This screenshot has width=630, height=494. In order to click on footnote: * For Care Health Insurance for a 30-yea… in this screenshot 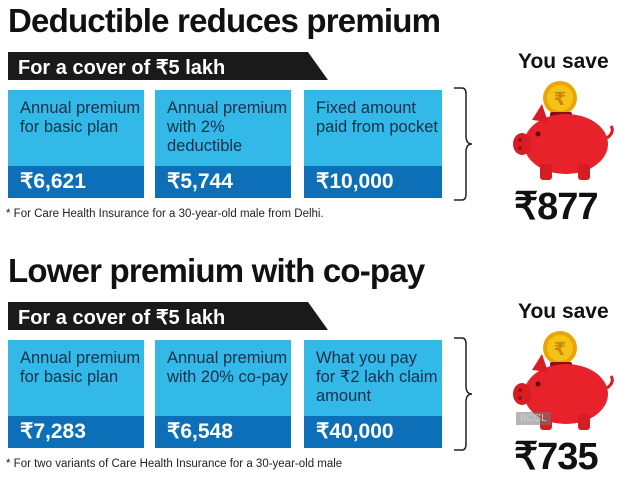, I will do `click(165, 214)`.